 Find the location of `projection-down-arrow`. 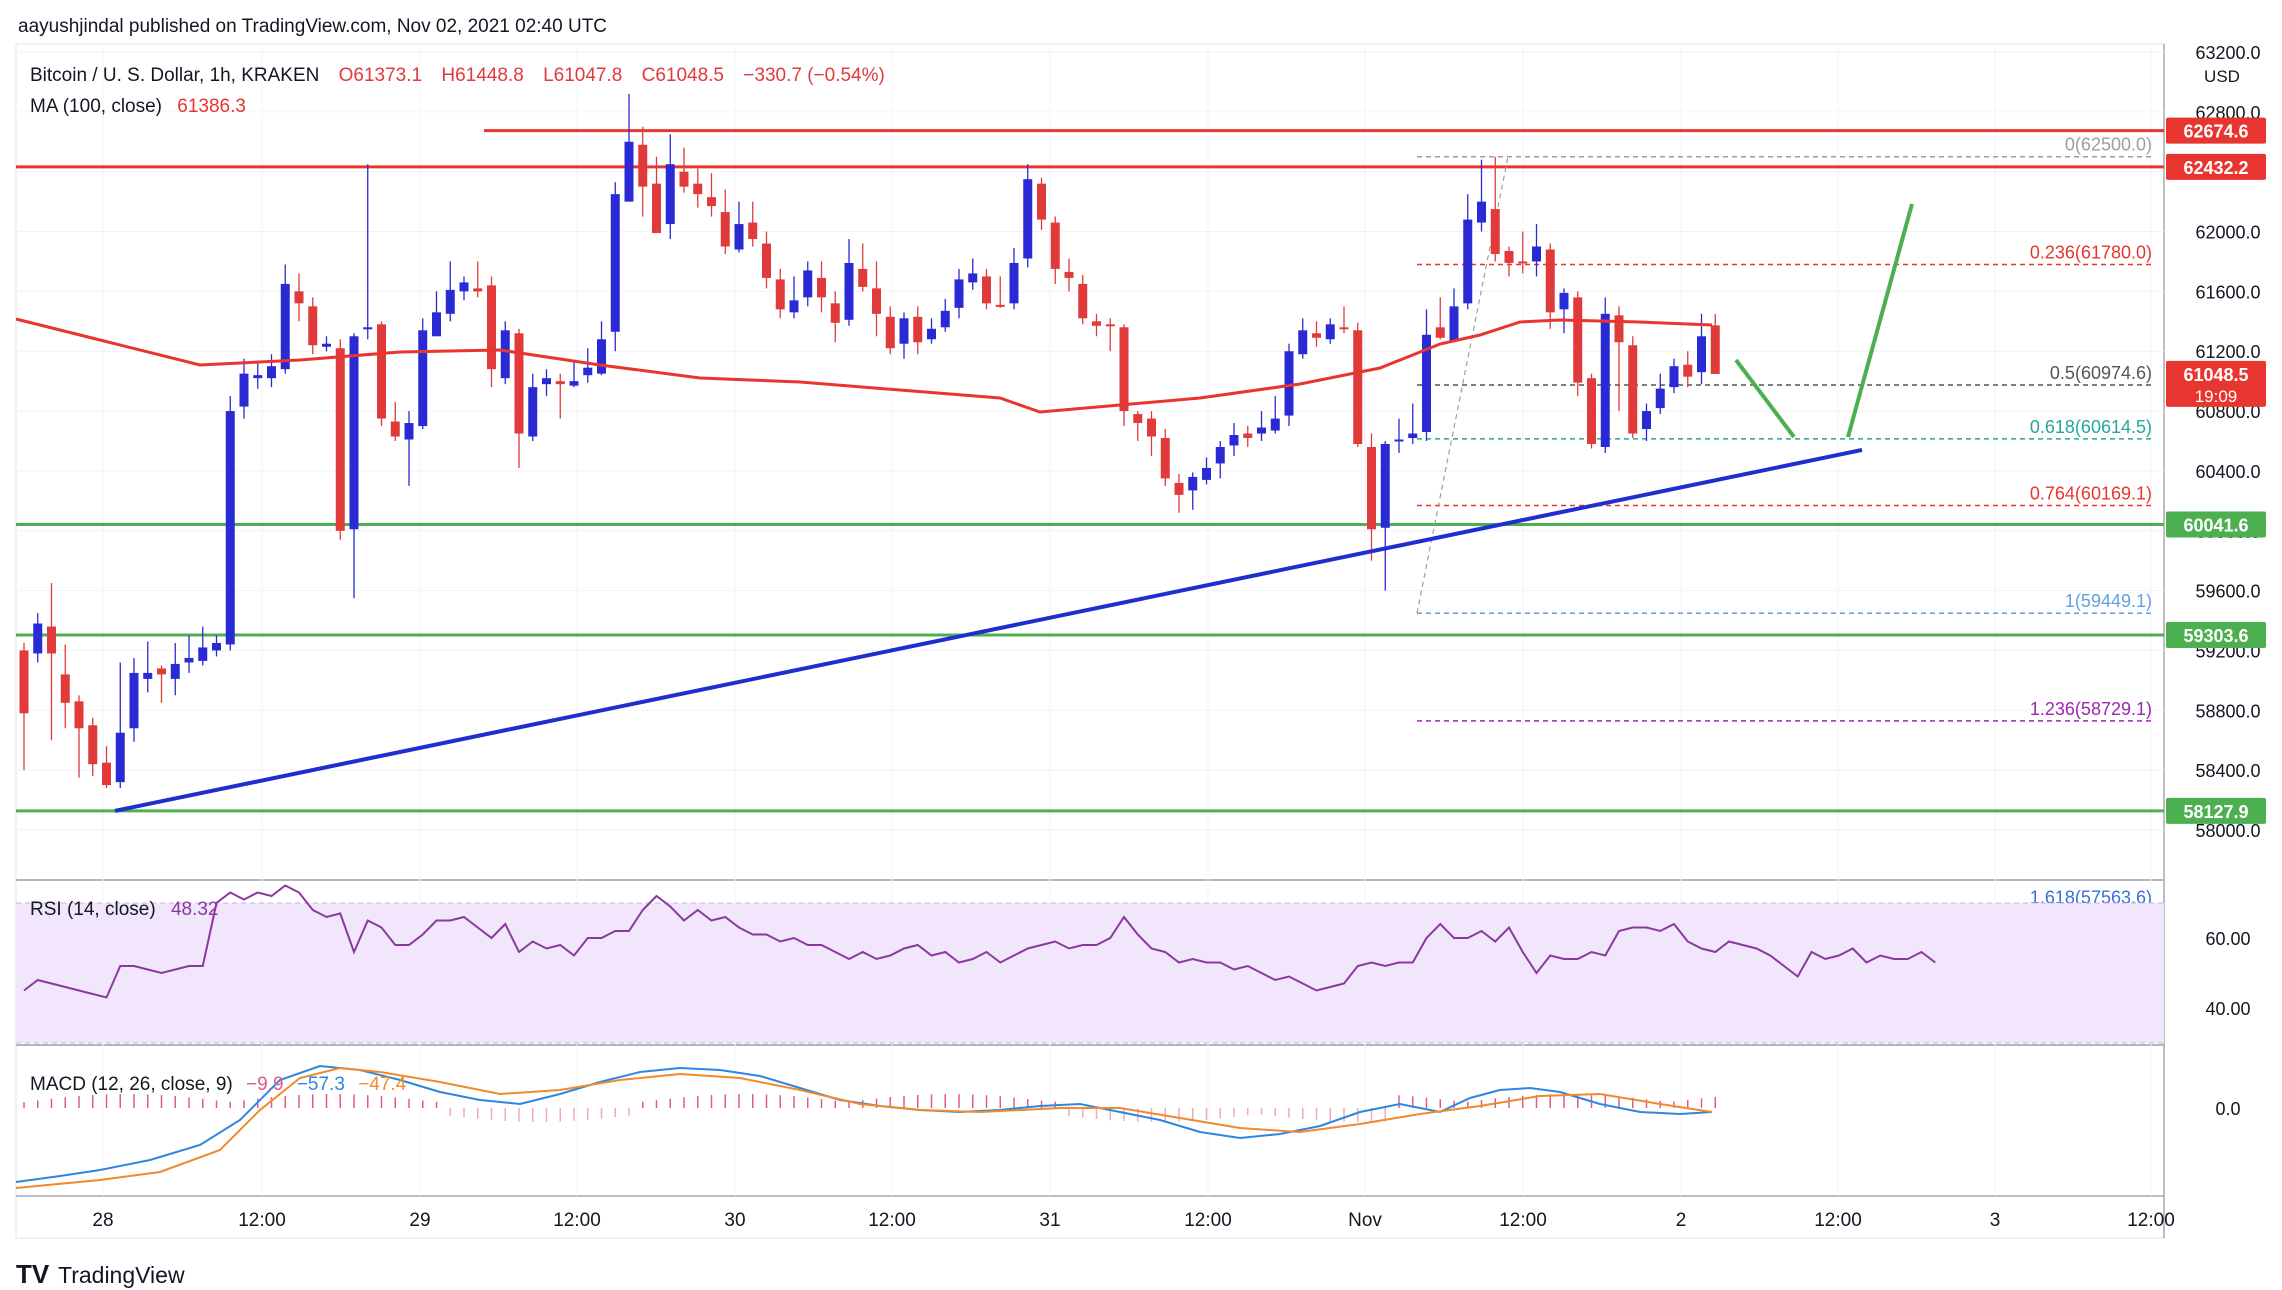

projection-down-arrow is located at coordinates (1765, 398).